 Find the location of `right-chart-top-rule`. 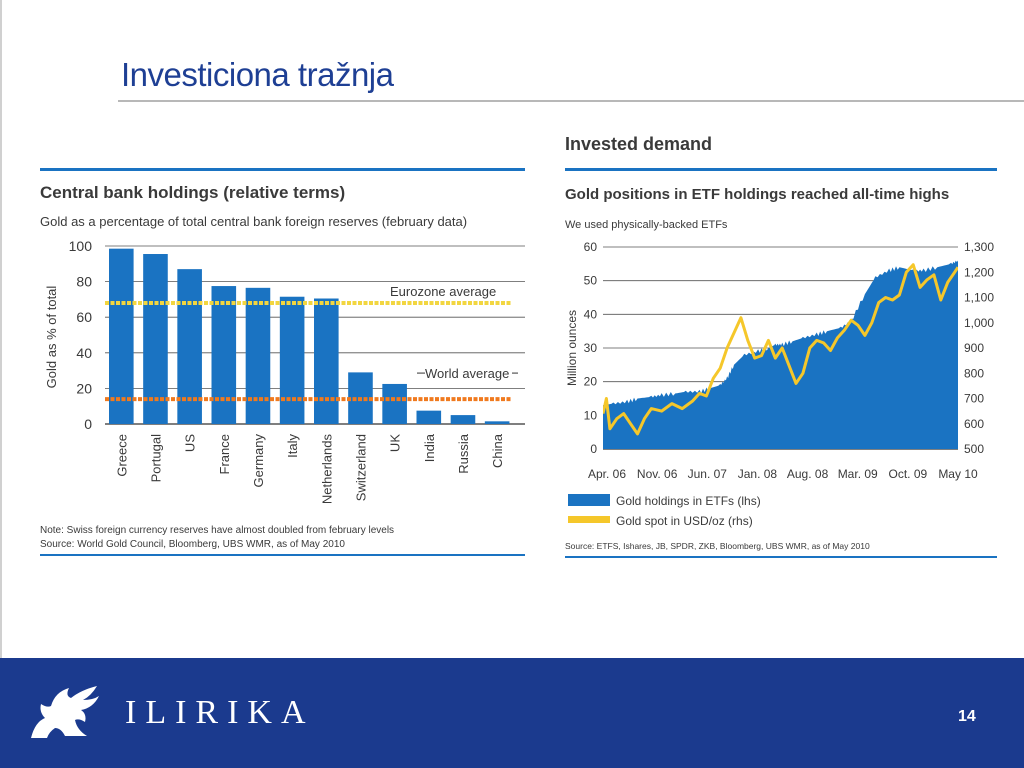

right-chart-top-rule is located at coordinates (781, 169).